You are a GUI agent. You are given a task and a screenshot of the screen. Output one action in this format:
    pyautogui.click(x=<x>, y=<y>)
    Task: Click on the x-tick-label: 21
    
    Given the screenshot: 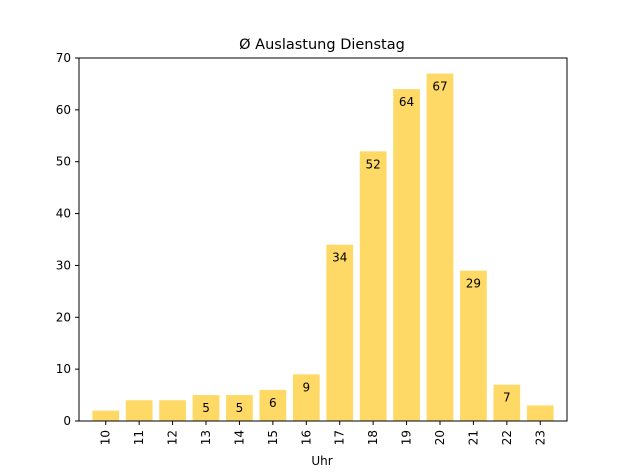 What is the action you would take?
    pyautogui.click(x=473, y=437)
    